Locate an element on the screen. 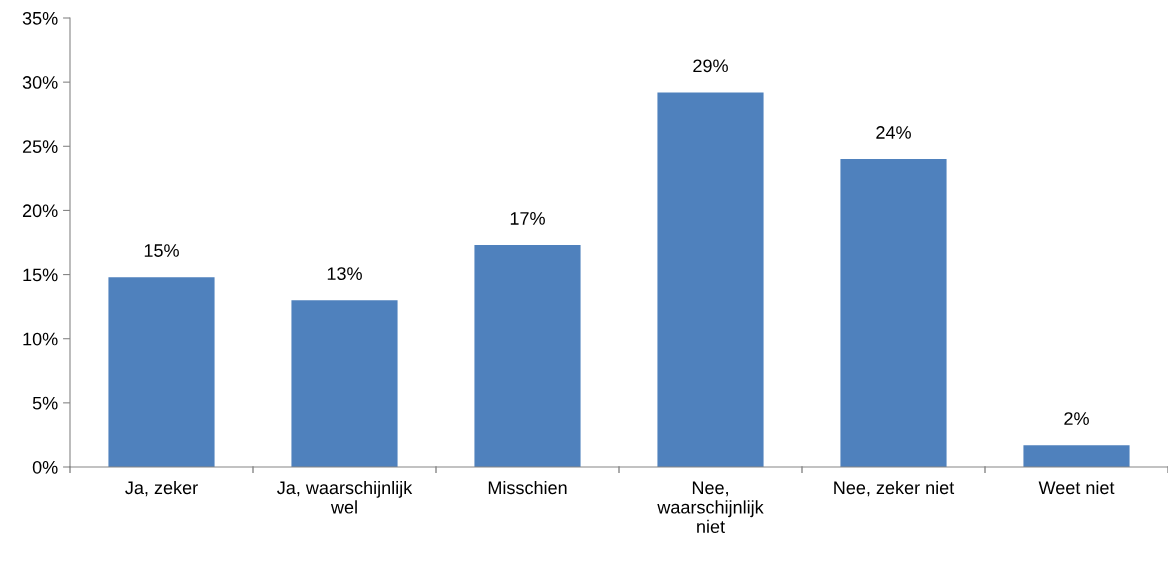  x-tick-label: Nee, zeker niet is located at coordinates (894, 488).